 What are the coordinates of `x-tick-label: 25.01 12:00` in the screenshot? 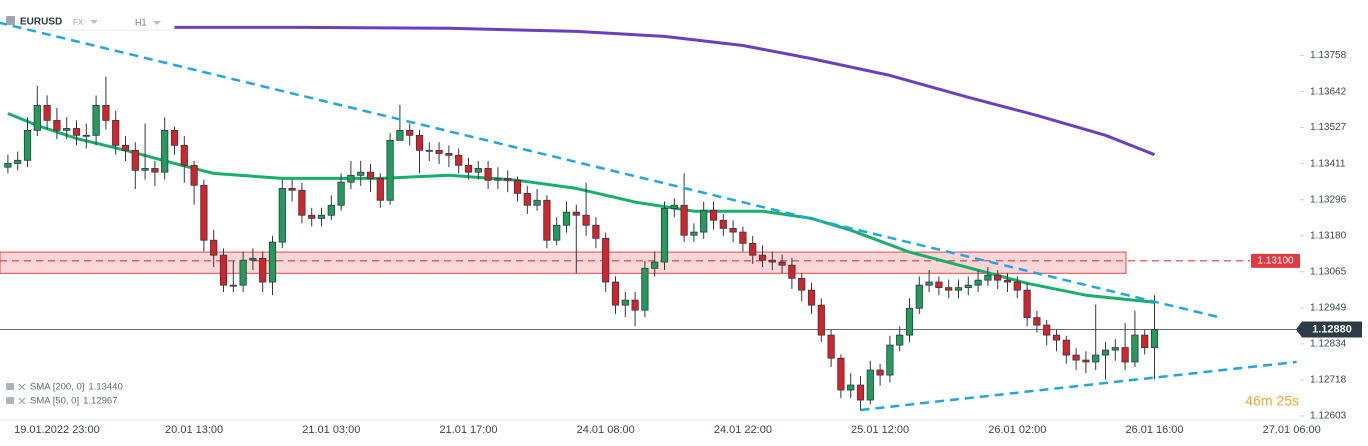 It's located at (880, 430).